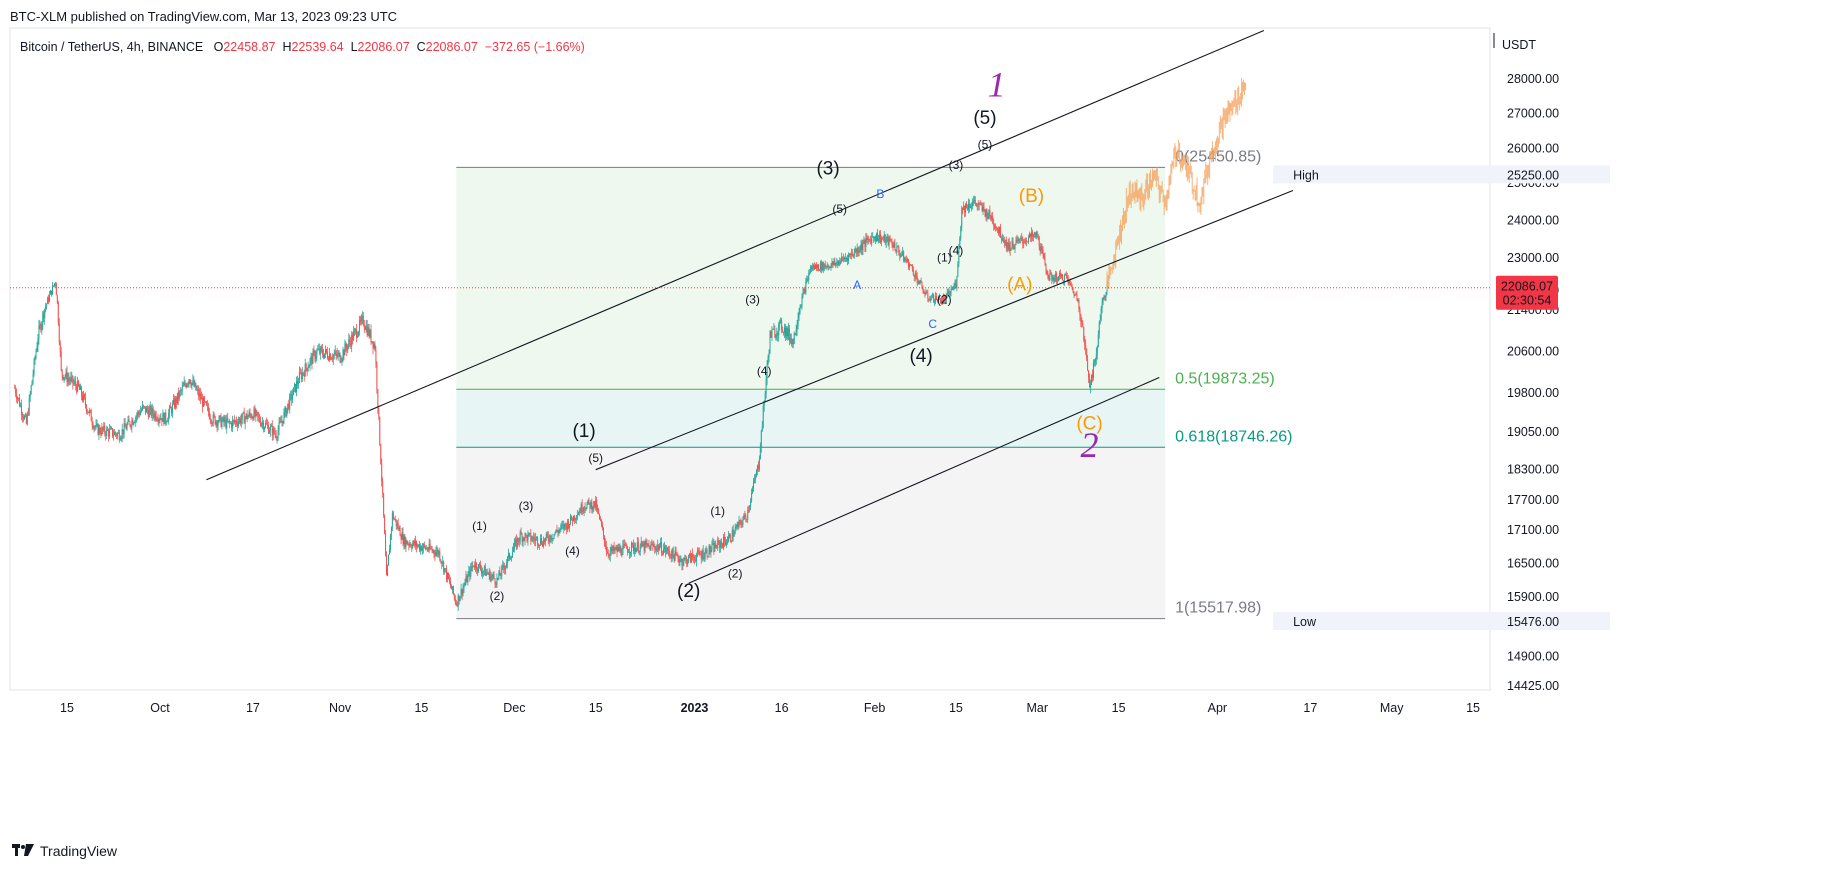 The height and width of the screenshot is (871, 1822). I want to click on marker-bg-high, so click(1441, 174).